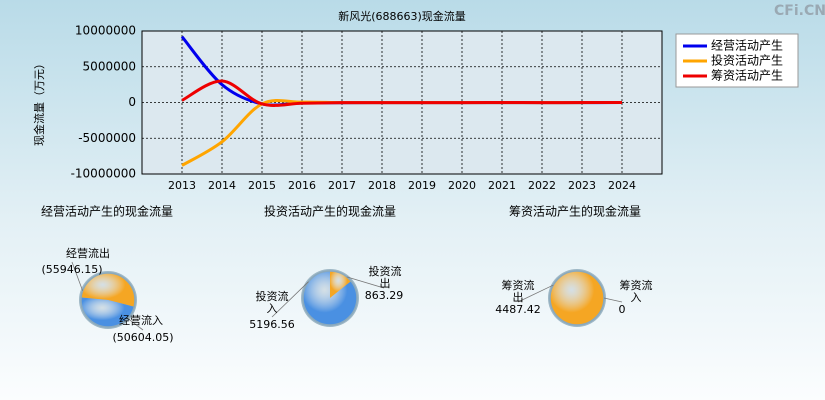 The image size is (825, 400). Describe the element at coordinates (462, 185) in the screenshot. I see `x-tick-label: 2020` at that location.